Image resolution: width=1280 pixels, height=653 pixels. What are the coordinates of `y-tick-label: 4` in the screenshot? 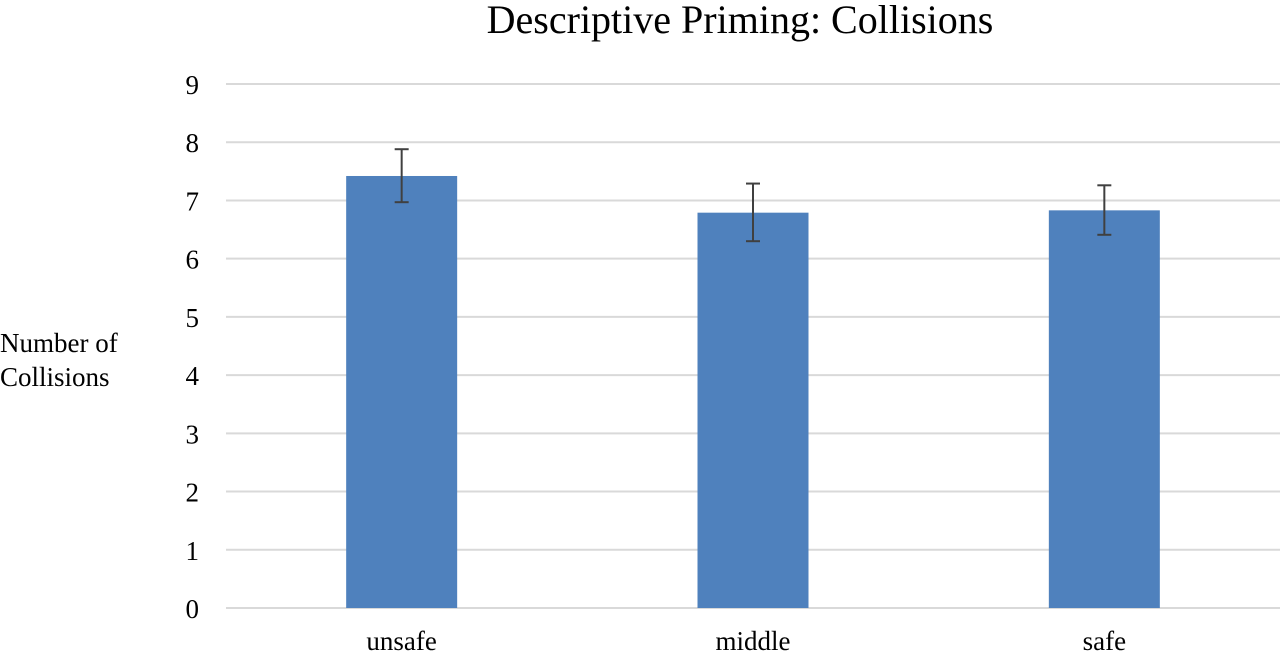 It's located at (193, 376).